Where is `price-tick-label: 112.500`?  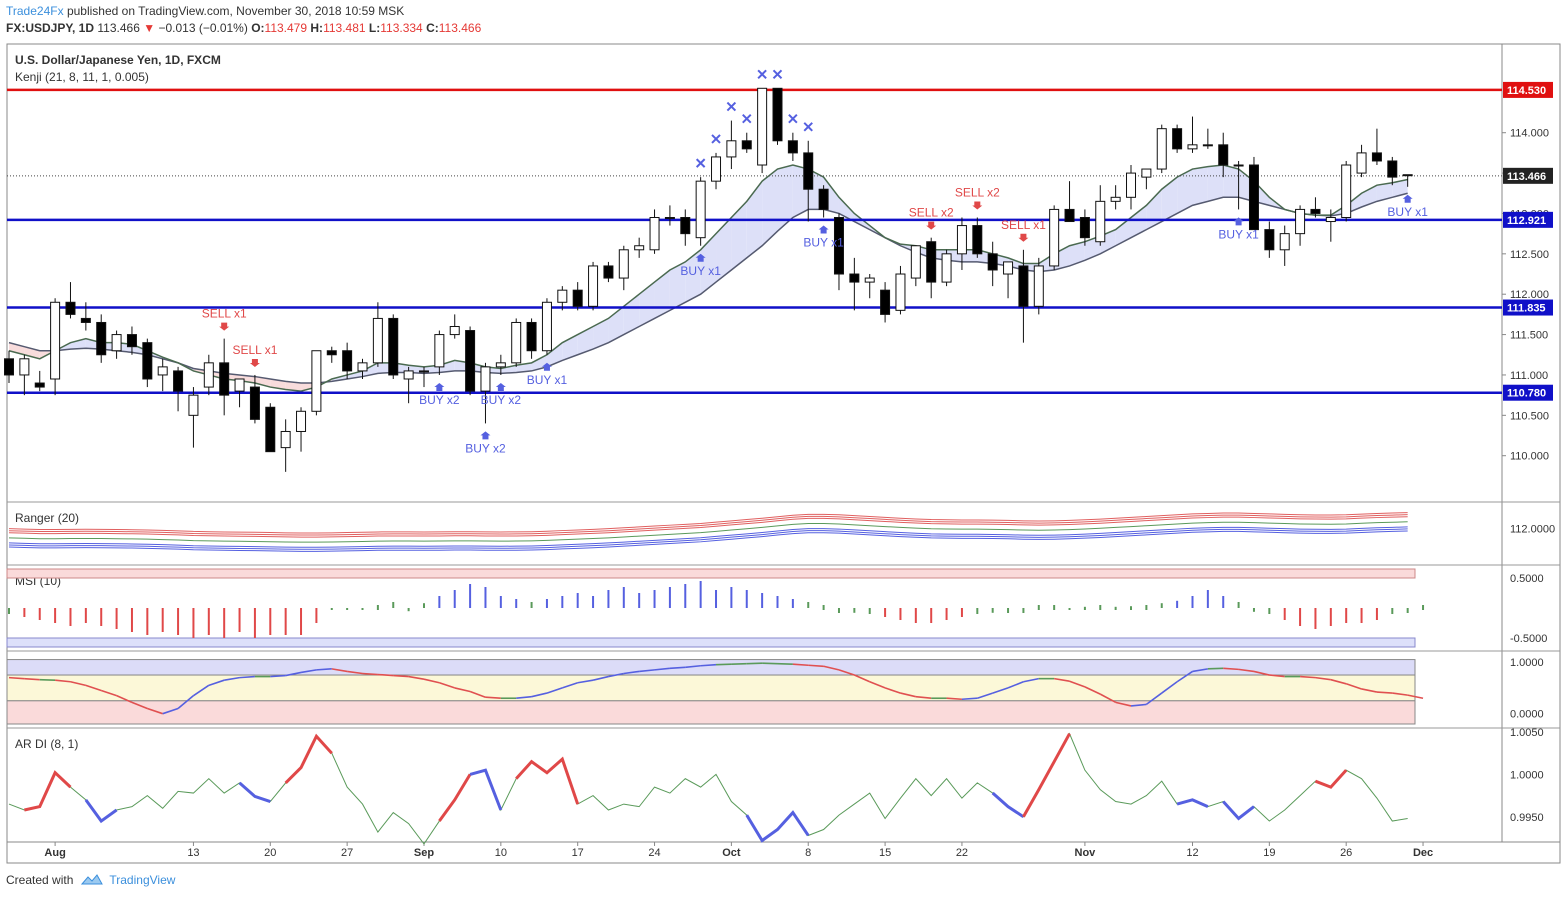
price-tick-label: 112.500 is located at coordinates (1529, 255).